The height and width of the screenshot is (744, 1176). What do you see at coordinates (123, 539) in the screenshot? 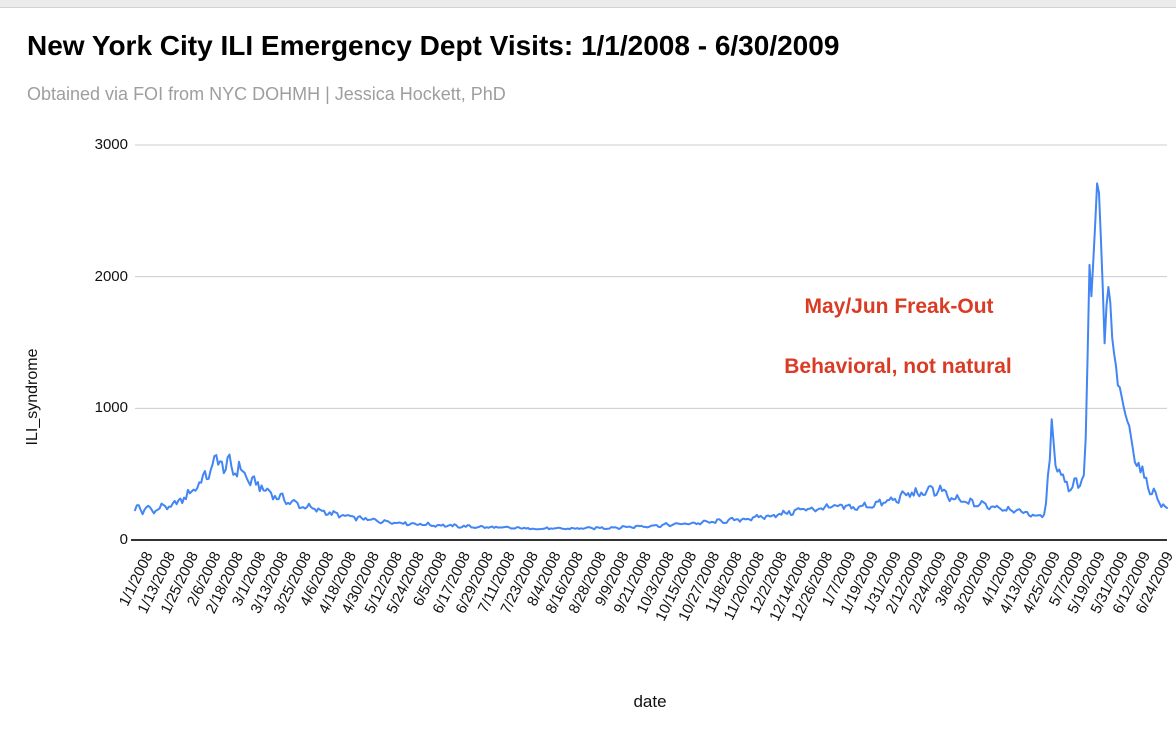
I see `y-tick-label: 0` at bounding box center [123, 539].